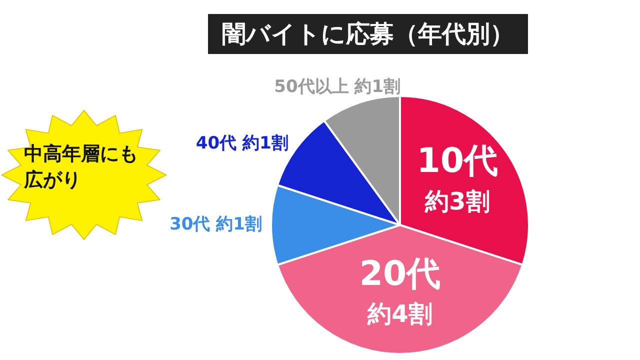 The height and width of the screenshot is (360, 640). I want to click on slice-label: 20代, so click(400, 274).